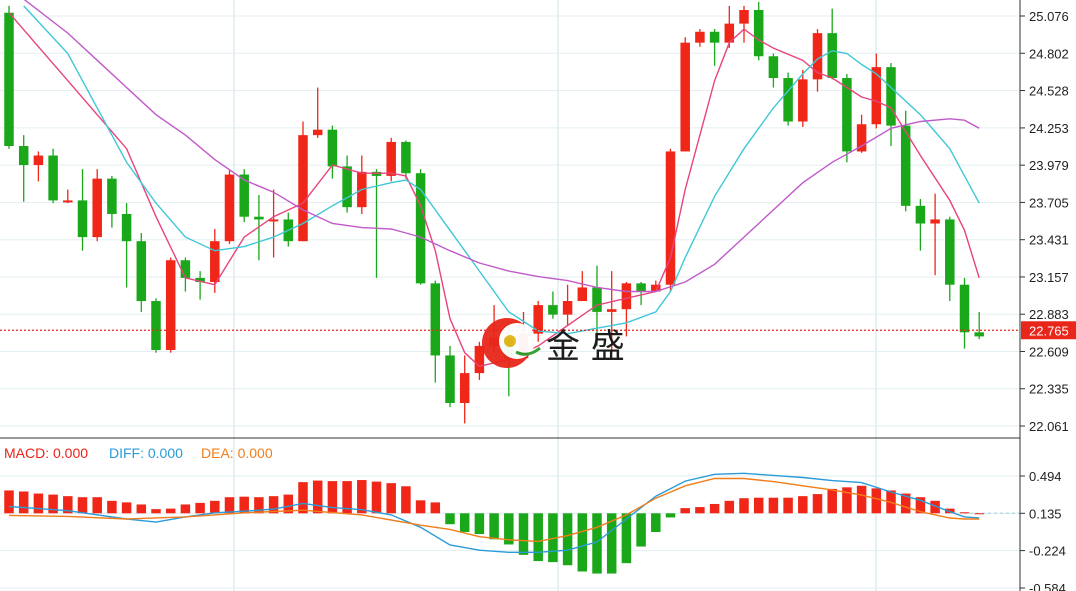 The width and height of the screenshot is (1076, 591). What do you see at coordinates (1049, 165) in the screenshot?
I see `price-tick-label-4: 23.979` at bounding box center [1049, 165].